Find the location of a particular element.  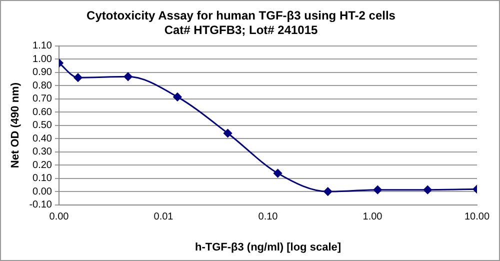

y-tick-label: 0.30 is located at coordinates (42, 152).